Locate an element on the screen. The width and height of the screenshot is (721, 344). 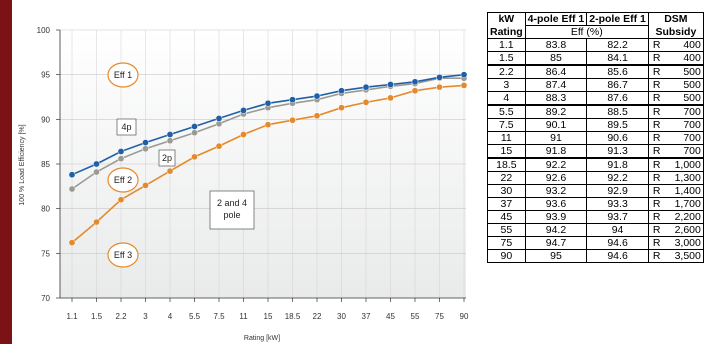
y-tick-label: 90 is located at coordinates (45, 119).